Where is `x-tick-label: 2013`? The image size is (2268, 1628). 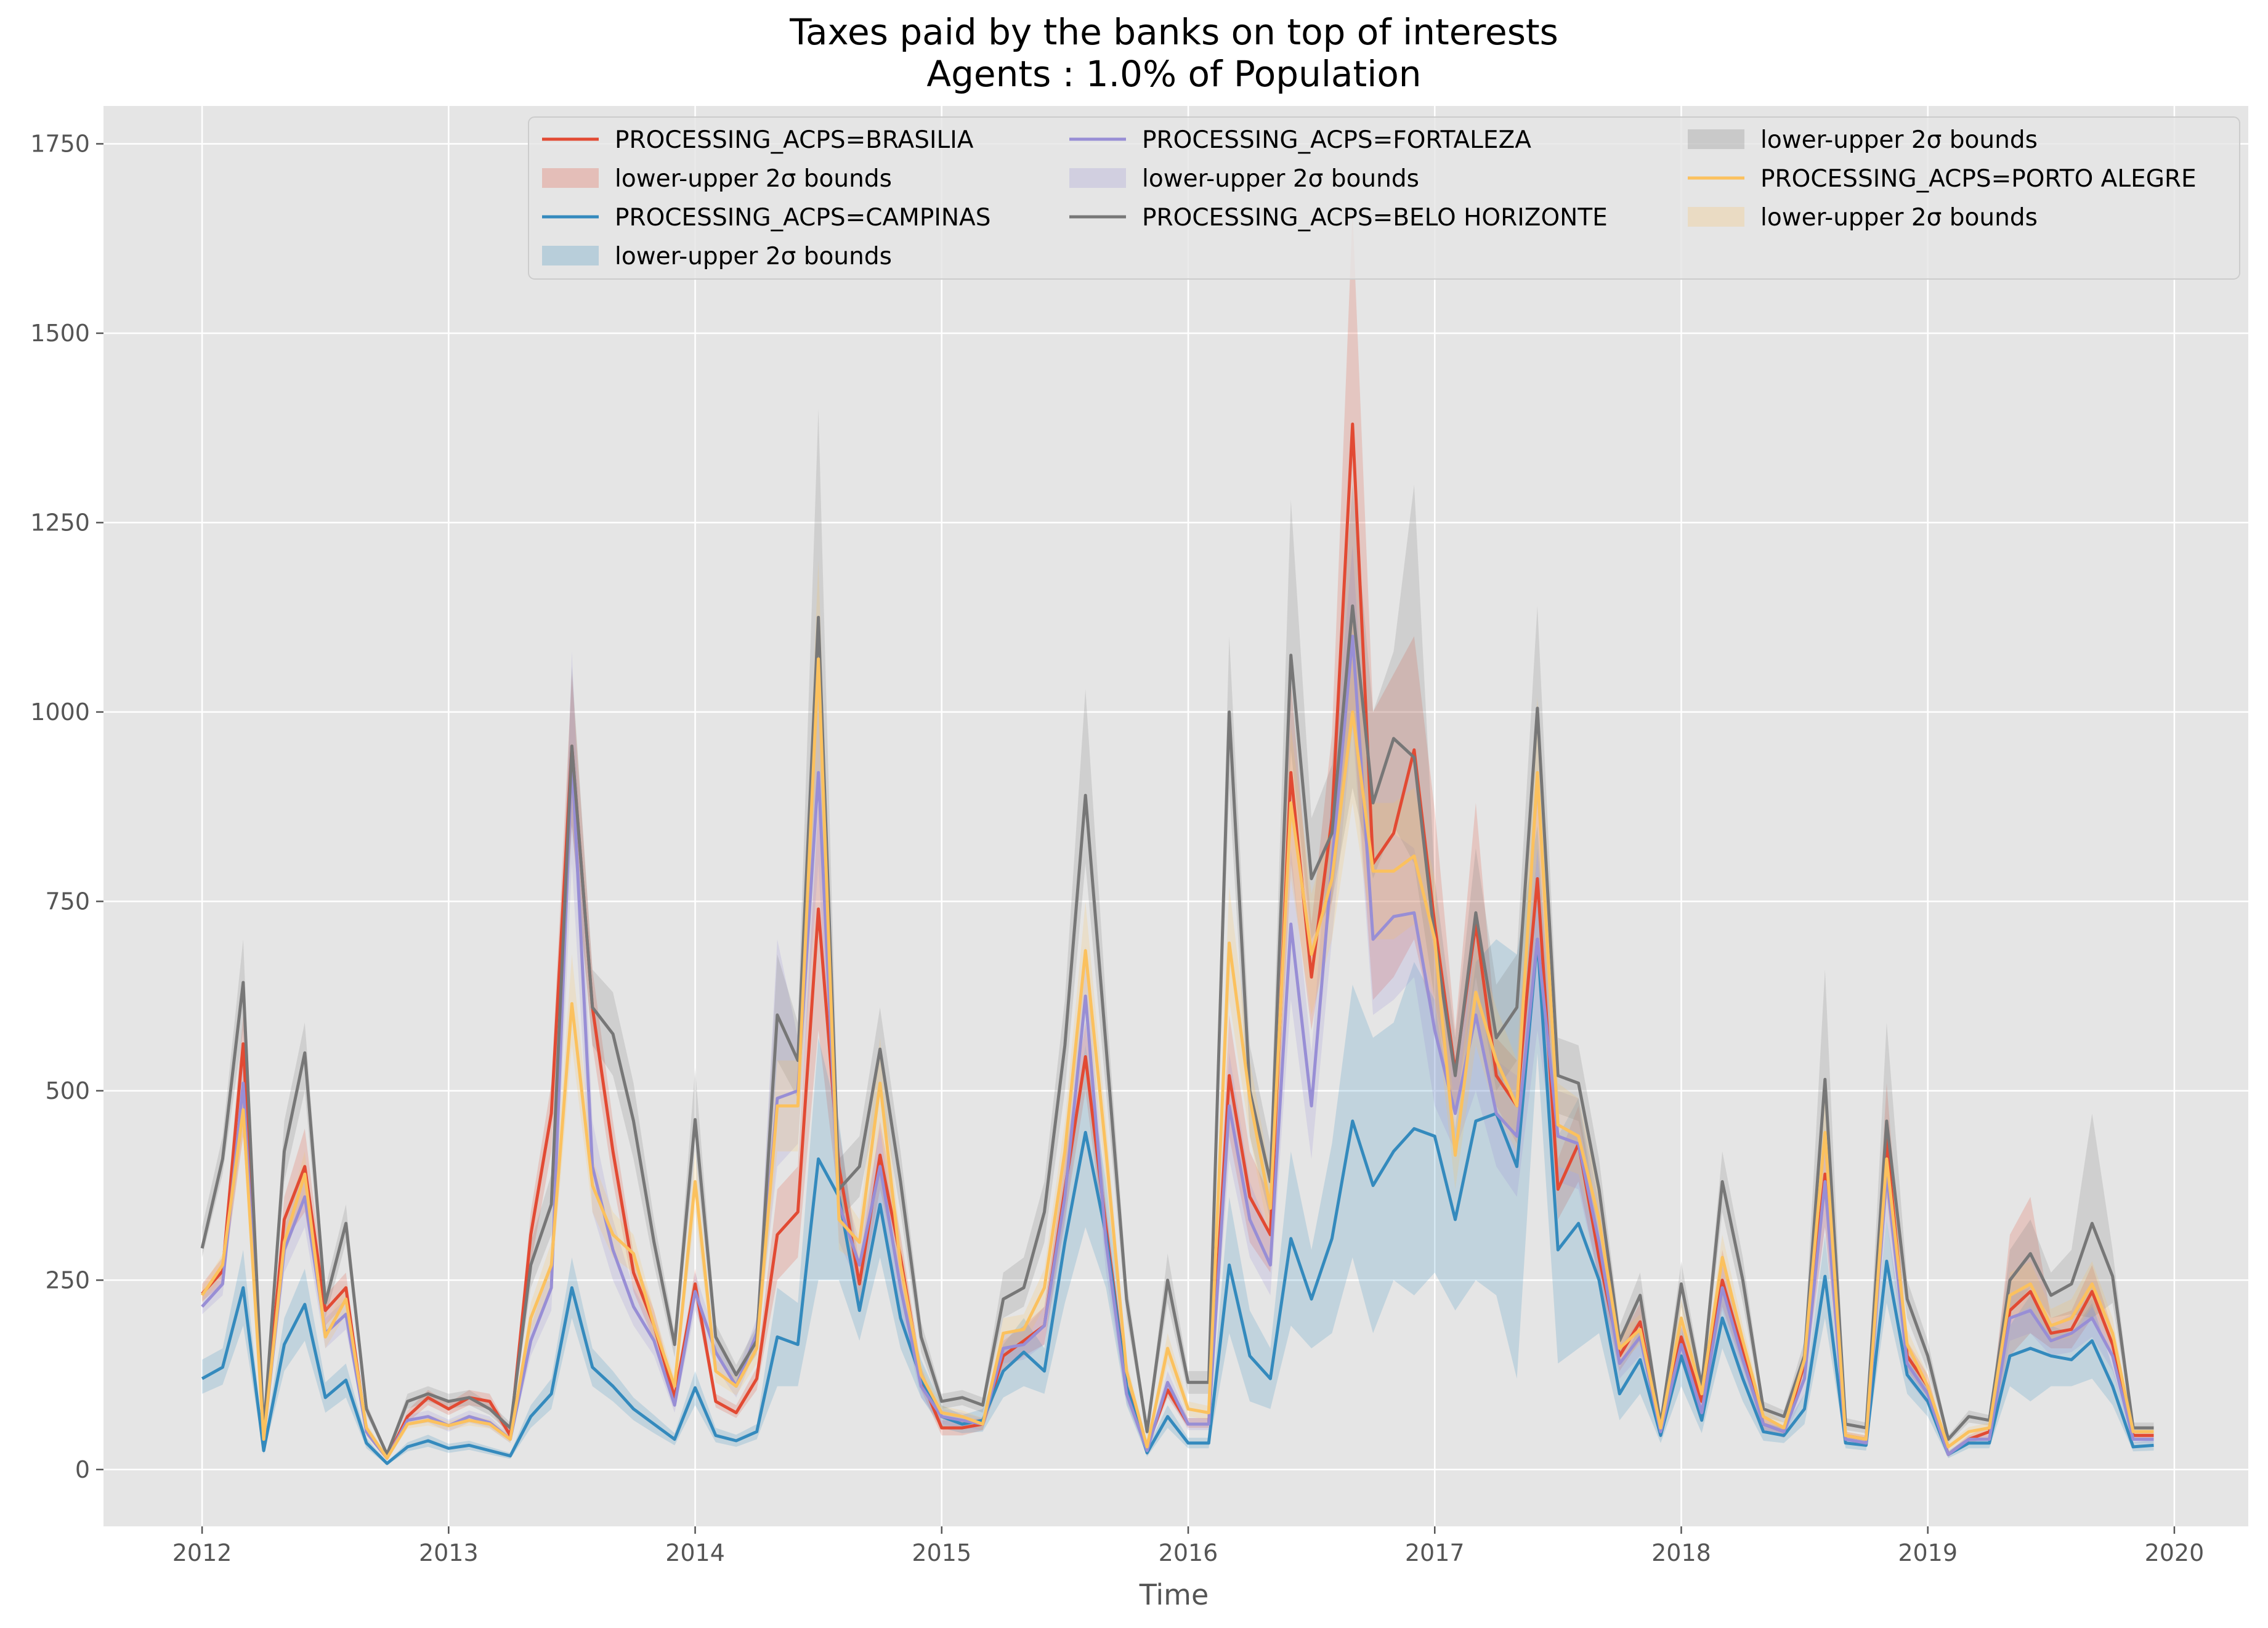
x-tick-label: 2013 is located at coordinates (449, 1552).